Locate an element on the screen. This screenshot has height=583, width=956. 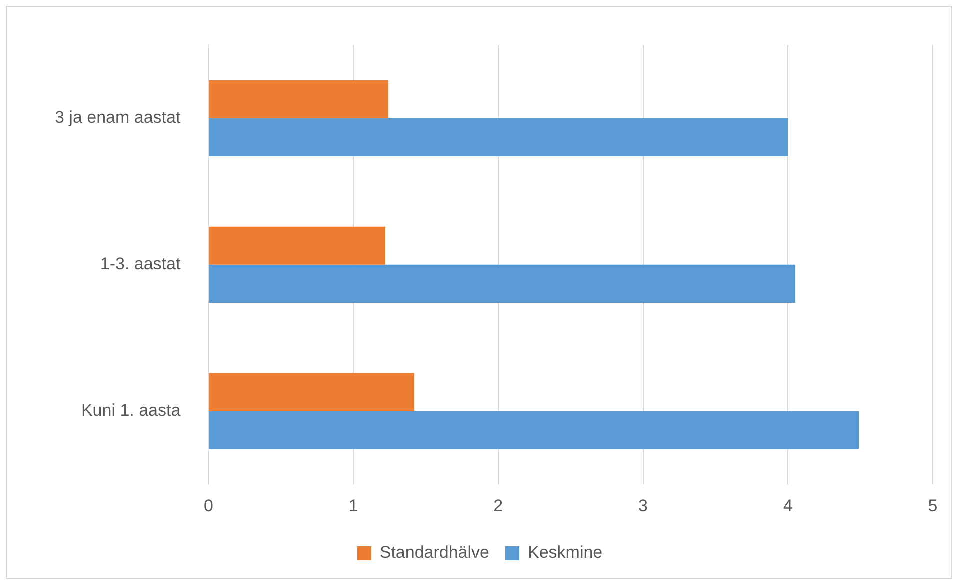
x-tick-label: 1 is located at coordinates (353, 506).